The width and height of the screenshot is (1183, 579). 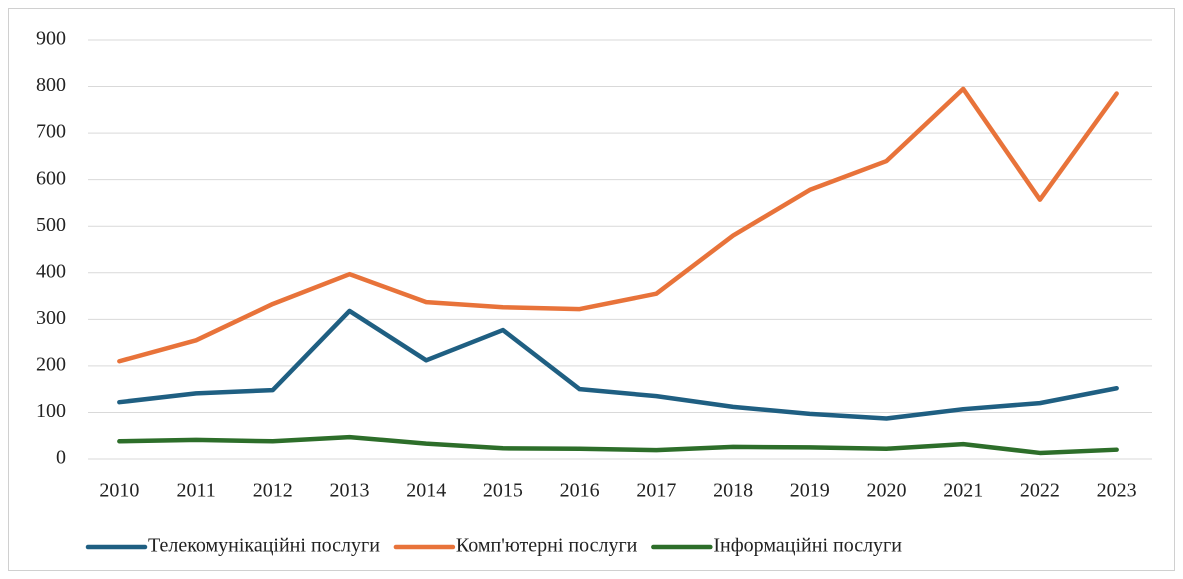 I want to click on x-tick-label: 2016, so click(x=580, y=491).